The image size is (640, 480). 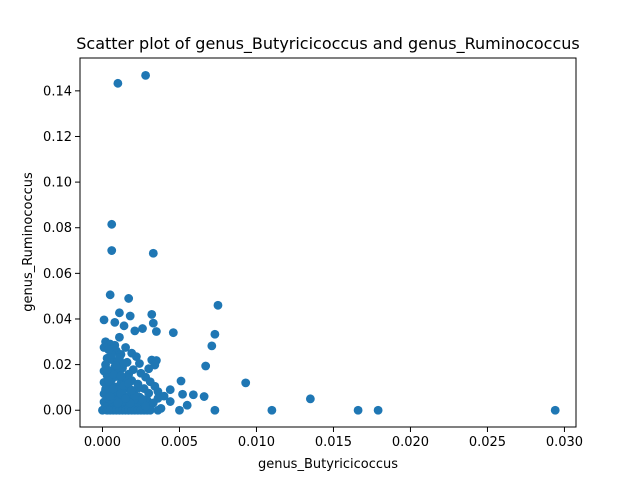 I want to click on y-axis-label: genus_Ruminococcus, so click(x=28, y=242).